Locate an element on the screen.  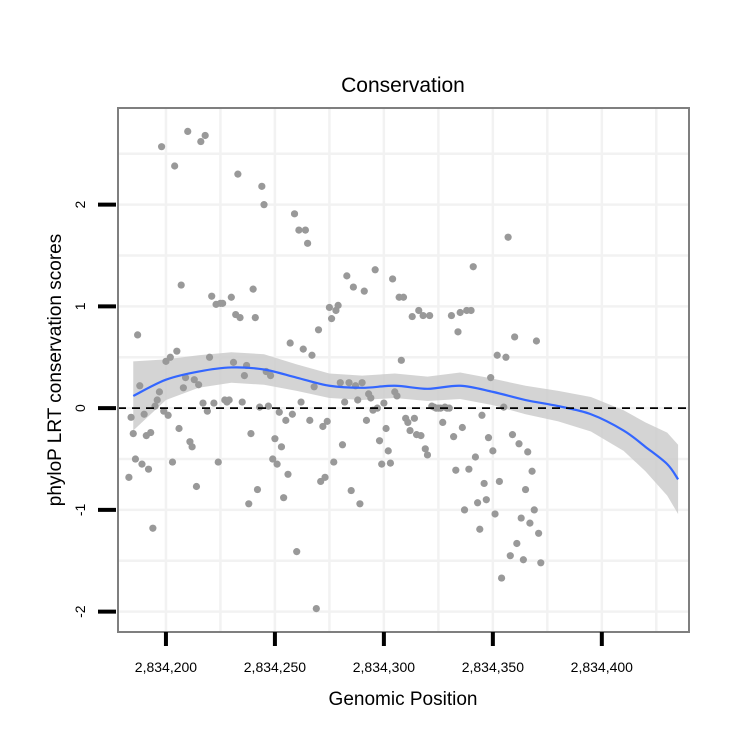
x-tick-label: 2,834,300 is located at coordinates (384, 667).